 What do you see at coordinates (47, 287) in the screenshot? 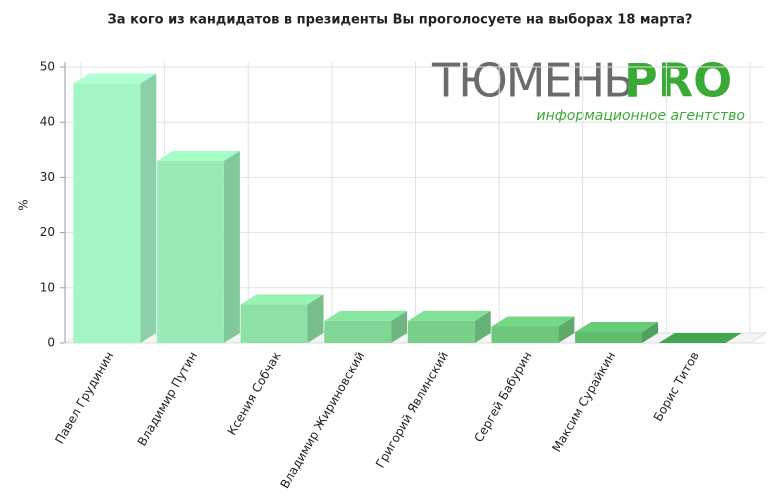
I see `y-tick-label: 10` at bounding box center [47, 287].